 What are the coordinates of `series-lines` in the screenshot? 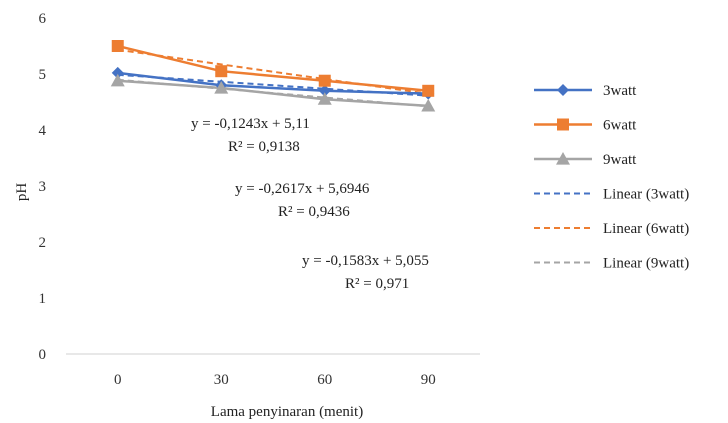 It's located at (273, 76).